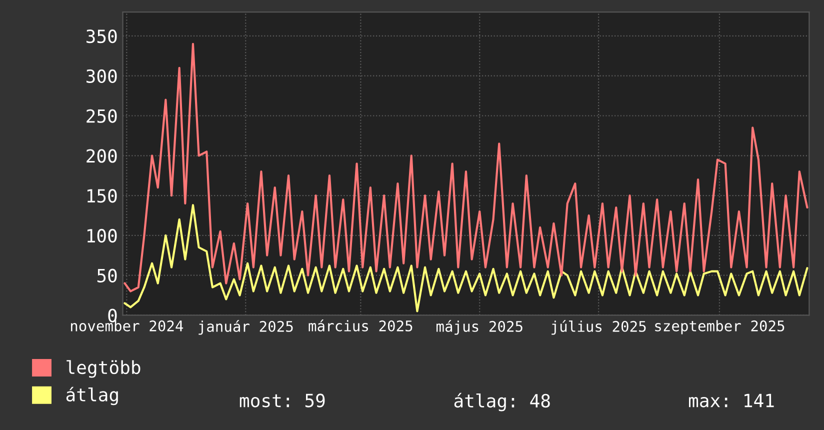 The image size is (824, 430). I want to click on y-tick-label: 250, so click(101, 116).